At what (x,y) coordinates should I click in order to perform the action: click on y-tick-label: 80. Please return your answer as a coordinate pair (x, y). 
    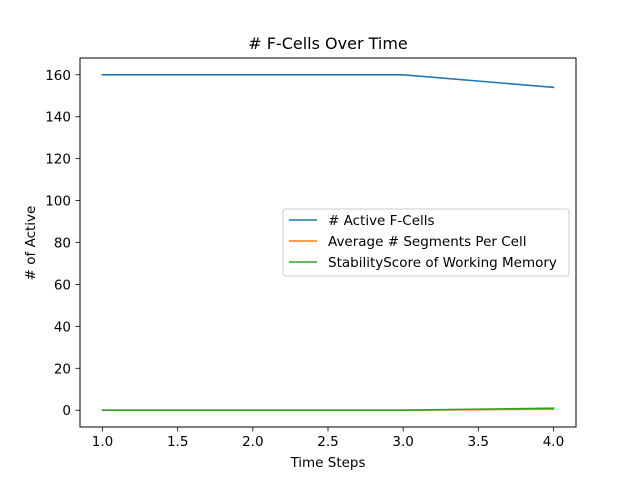
    Looking at the image, I should click on (62, 244).